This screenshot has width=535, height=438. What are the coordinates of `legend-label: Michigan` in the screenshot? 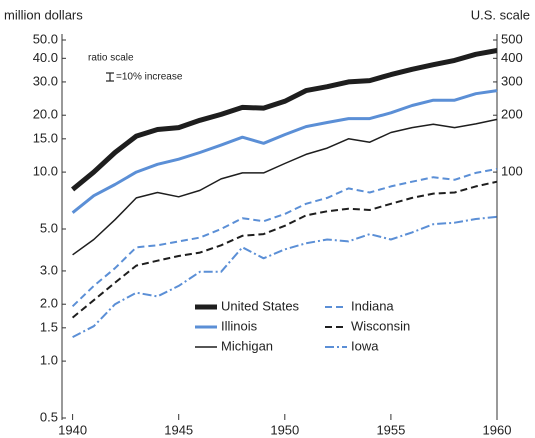 It's located at (247, 345).